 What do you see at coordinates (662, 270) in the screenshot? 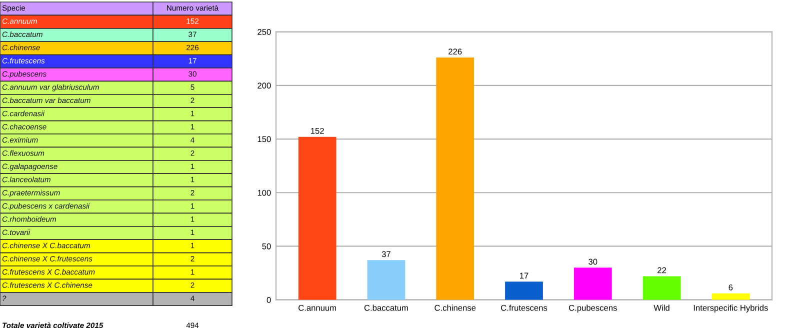
I see `data-label: 22` at bounding box center [662, 270].